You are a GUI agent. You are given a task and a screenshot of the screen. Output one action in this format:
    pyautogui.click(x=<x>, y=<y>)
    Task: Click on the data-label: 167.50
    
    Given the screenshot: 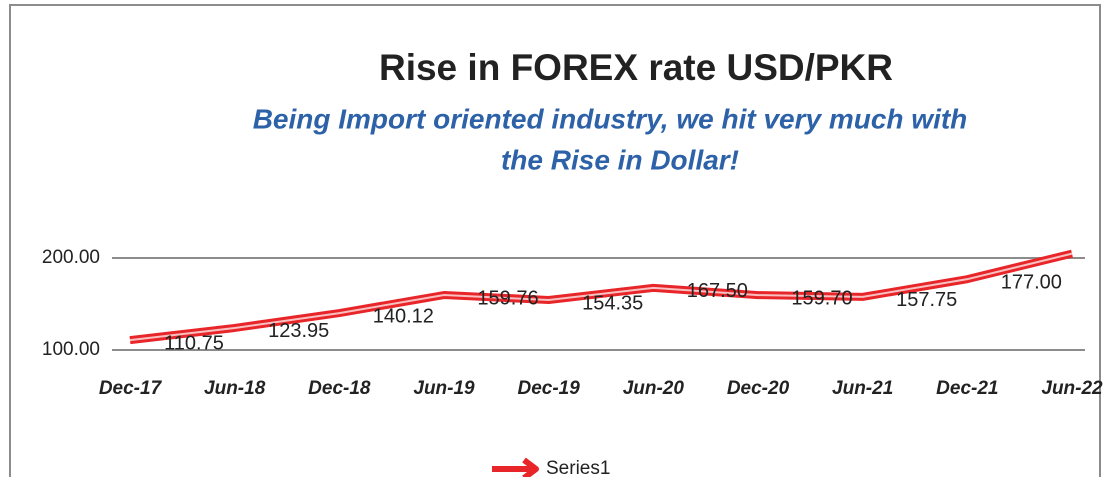 What is the action you would take?
    pyautogui.click(x=717, y=291)
    